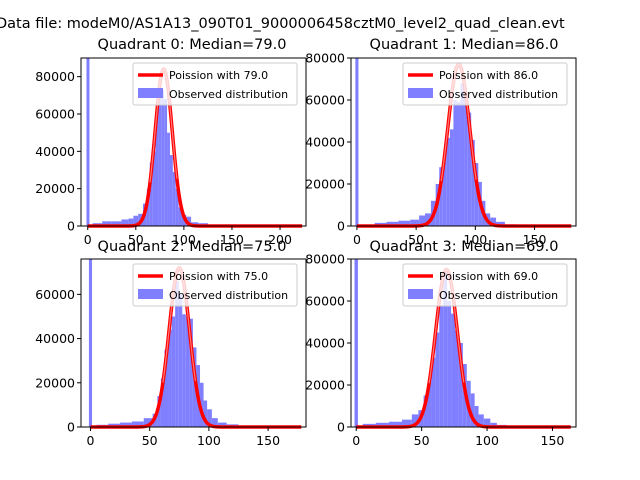 This screenshot has width=640, height=480. I want to click on quadrant-2-title: Quadrant 2: Median=75.0, so click(192, 247).